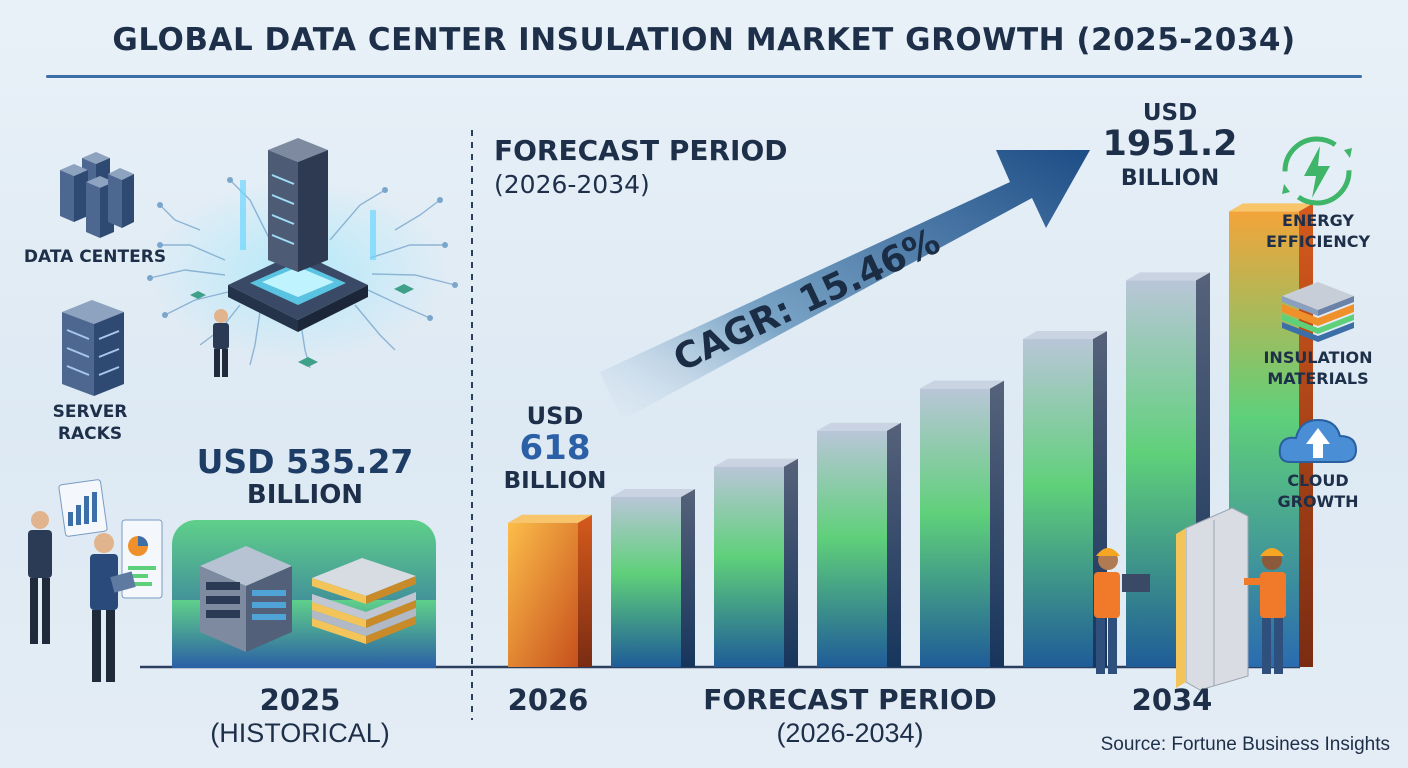  I want to click on bar-2026, so click(543, 594).